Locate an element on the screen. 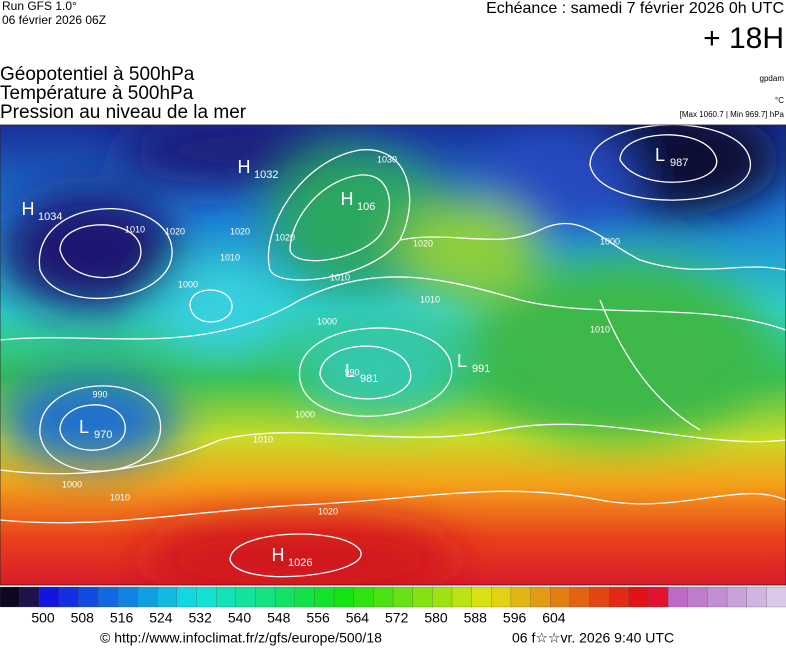 The width and height of the screenshot is (786, 648). scale-label: 556 is located at coordinates (318, 618).